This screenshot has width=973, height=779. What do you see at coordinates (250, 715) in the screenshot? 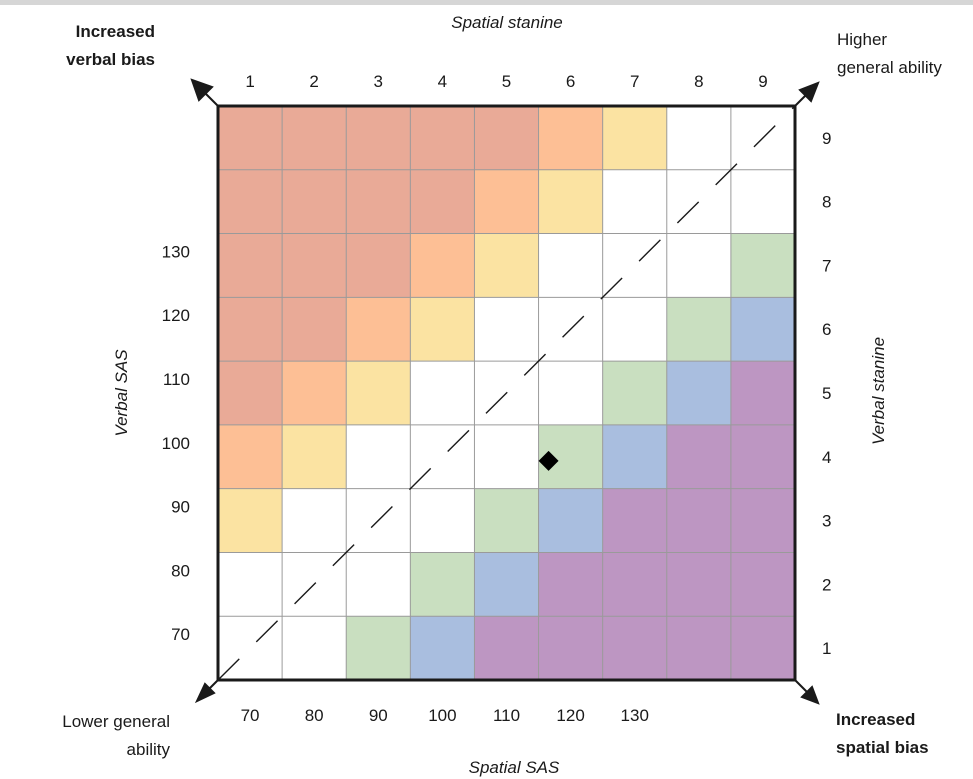
I see `x-sas-tick: 70` at bounding box center [250, 715].